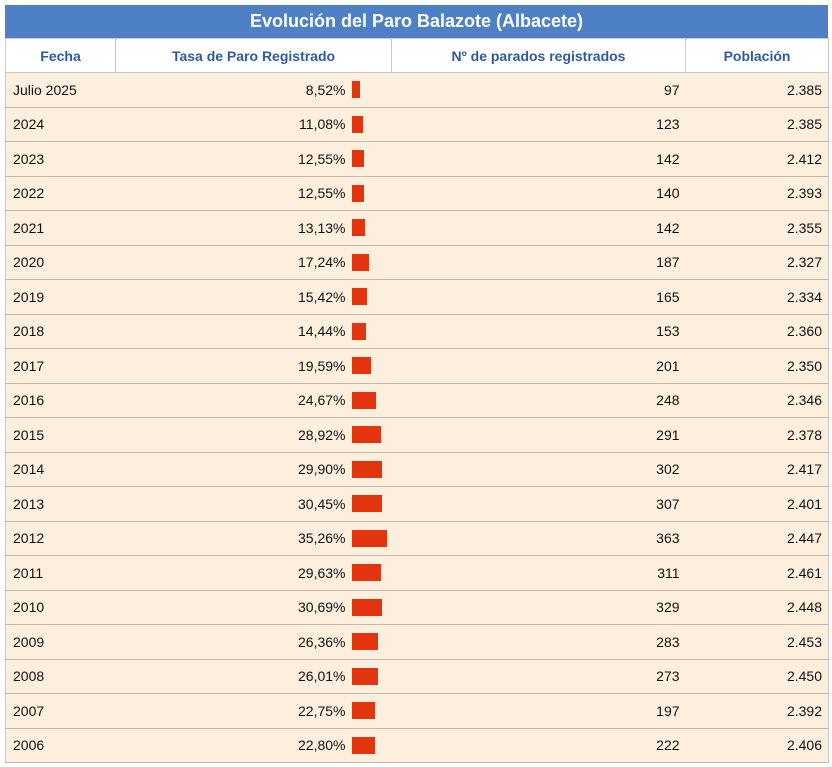 This screenshot has width=832, height=767. I want to click on cell-fecha: 2019, so click(60, 297).